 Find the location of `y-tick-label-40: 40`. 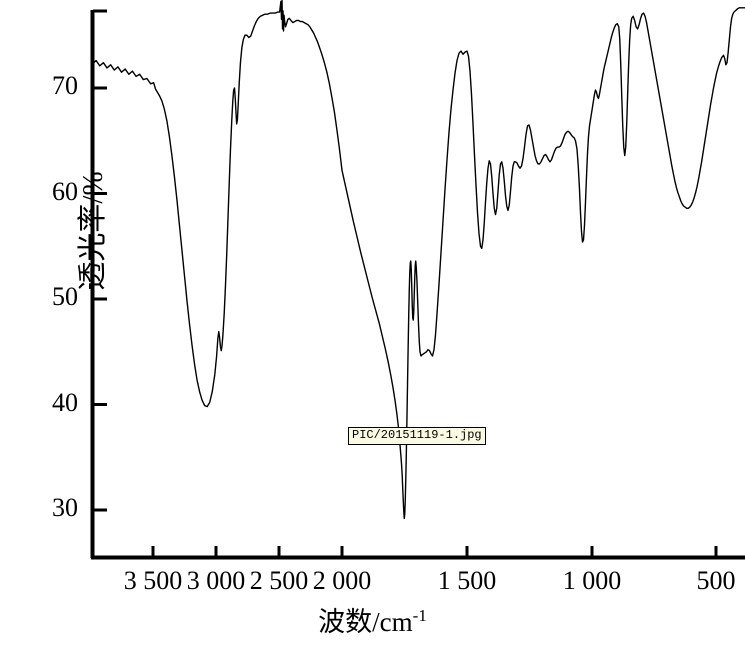

y-tick-label-40: 40 is located at coordinates (65, 402).